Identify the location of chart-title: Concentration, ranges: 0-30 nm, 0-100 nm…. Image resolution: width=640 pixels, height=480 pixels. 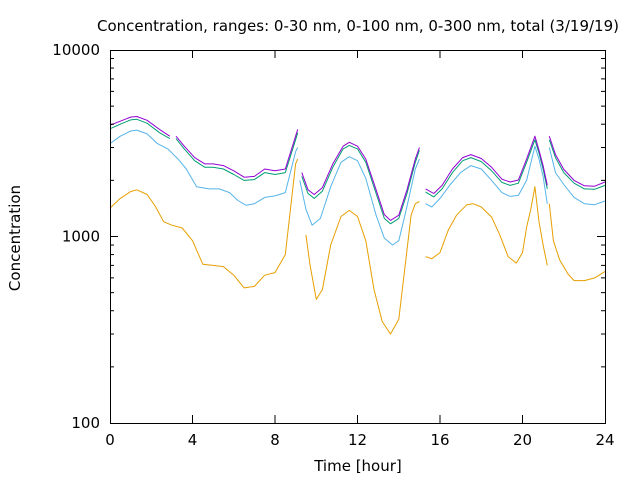
(358, 26).